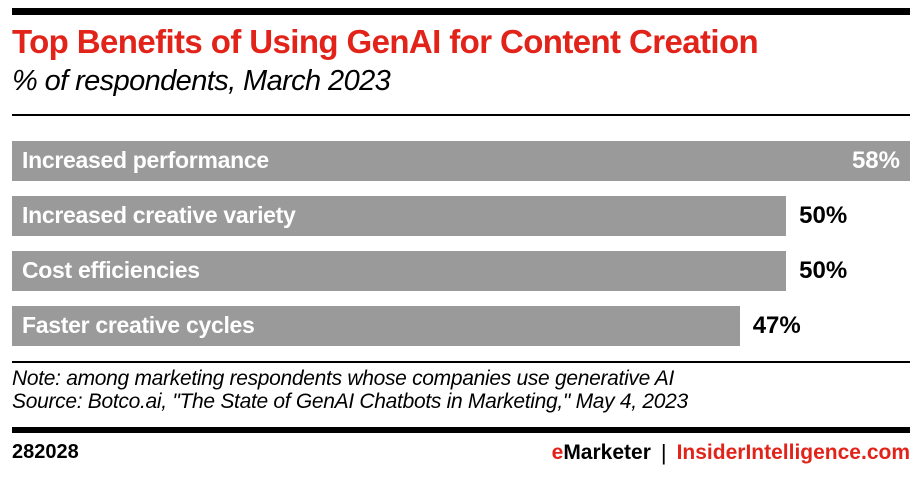 Image resolution: width=922 pixels, height=478 pixels. What do you see at coordinates (138, 325) in the screenshot?
I see `bar-category-label: Faster creative cycles` at bounding box center [138, 325].